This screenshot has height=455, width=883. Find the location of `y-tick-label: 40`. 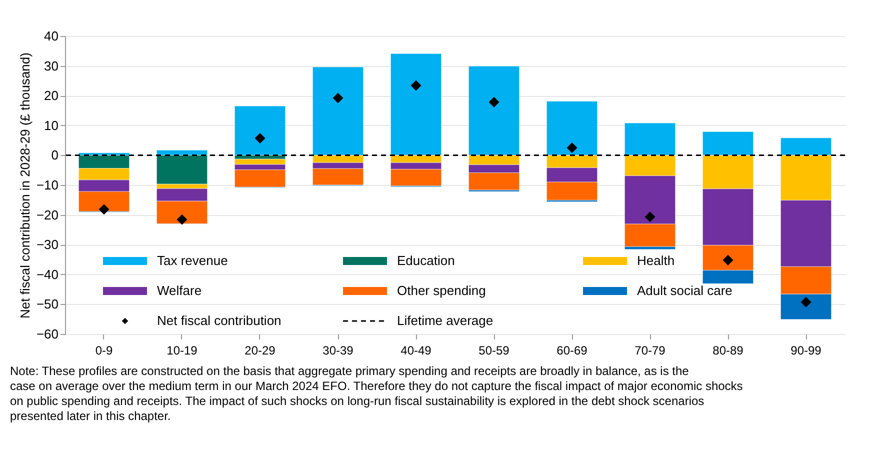

y-tick-label: 40 is located at coordinates (51, 36).